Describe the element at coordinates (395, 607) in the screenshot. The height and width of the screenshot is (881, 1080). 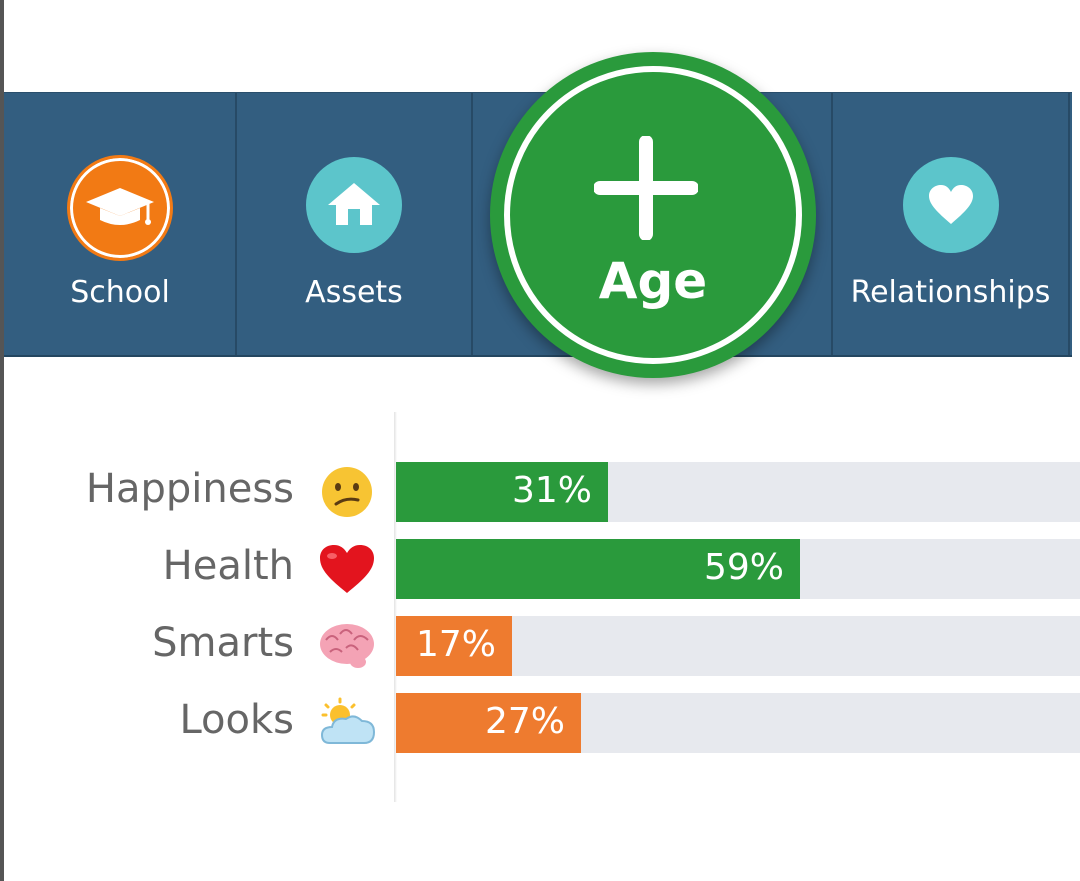
I see `stats-divider` at that location.